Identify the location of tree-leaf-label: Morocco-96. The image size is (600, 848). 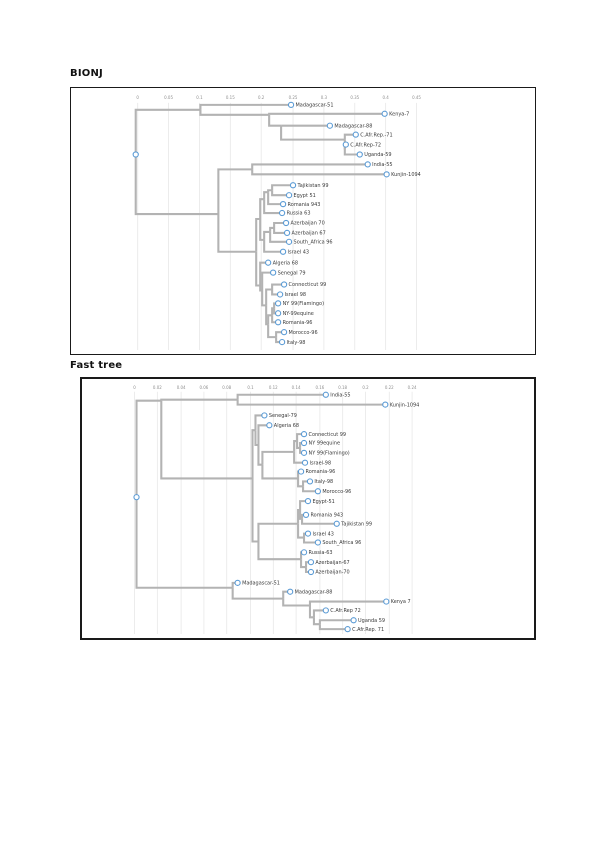
(336, 492).